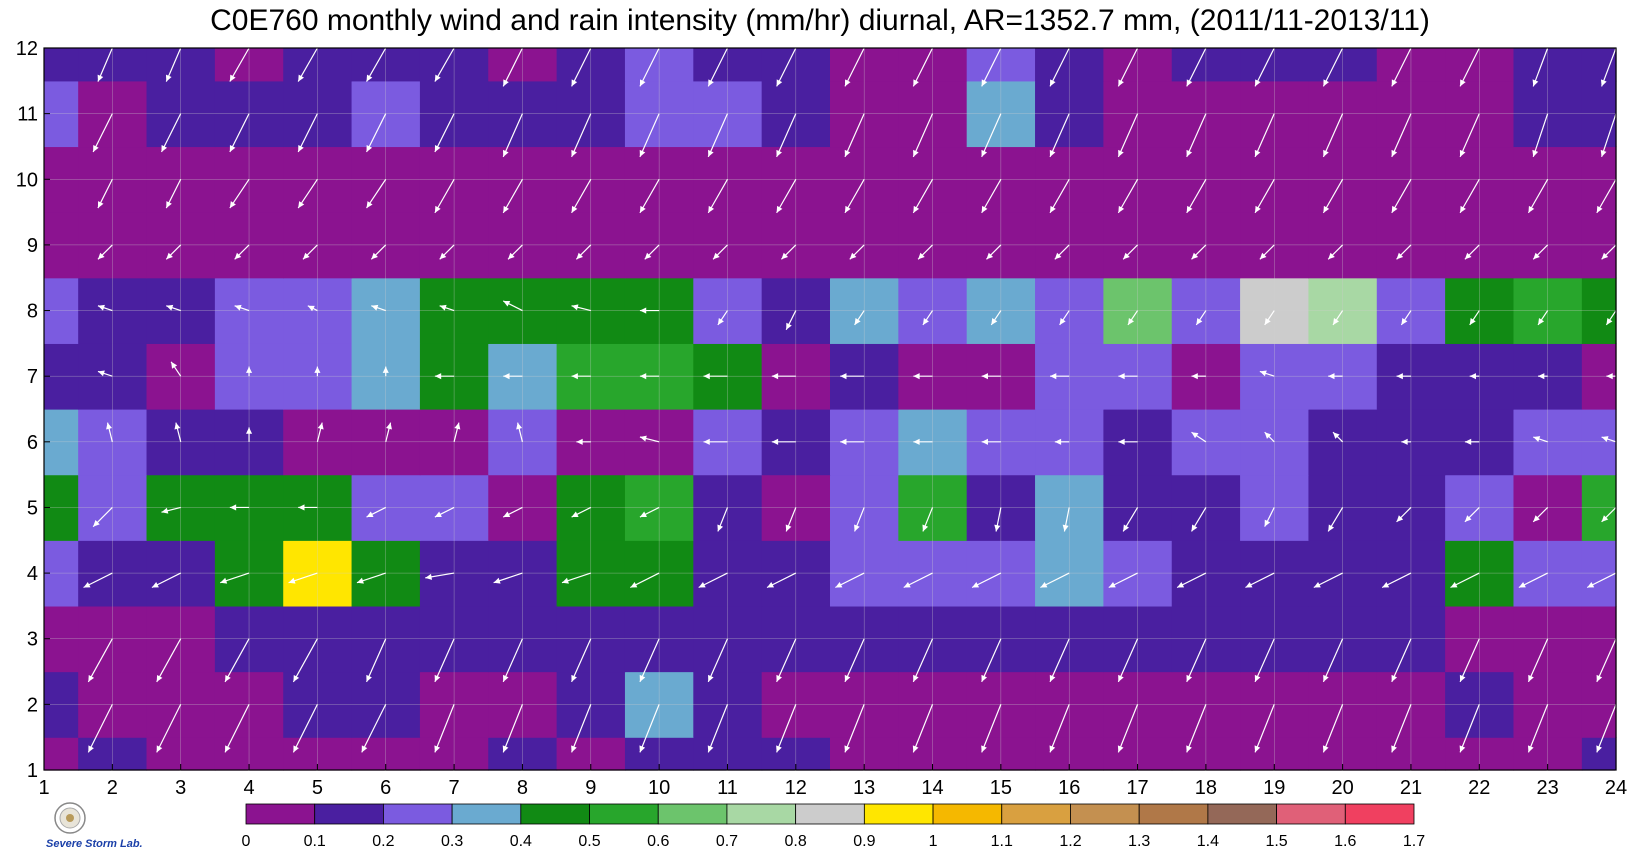  What do you see at coordinates (32, 246) in the screenshot?
I see `y-tick-label: 9` at bounding box center [32, 246].